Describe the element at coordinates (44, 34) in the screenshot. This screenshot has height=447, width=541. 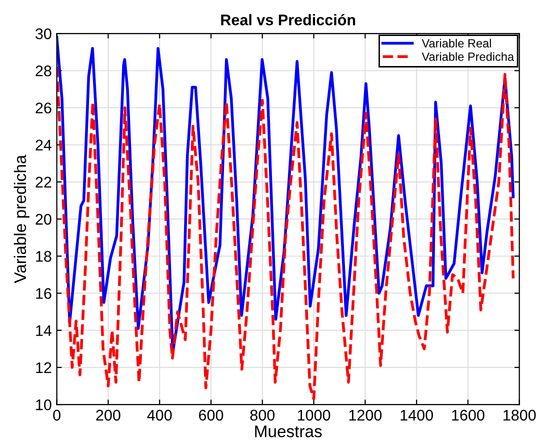
I see `y-tick-label: 30` at that location.